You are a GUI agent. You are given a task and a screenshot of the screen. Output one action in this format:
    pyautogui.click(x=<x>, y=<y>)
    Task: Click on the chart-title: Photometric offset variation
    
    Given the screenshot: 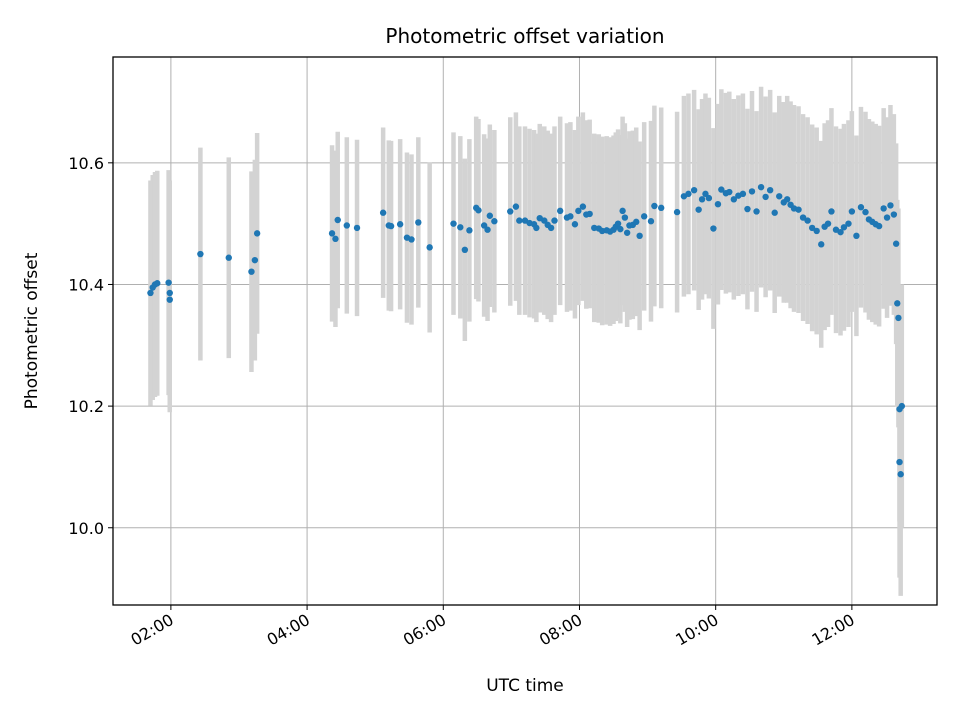 What is the action you would take?
    pyautogui.click(x=524, y=36)
    